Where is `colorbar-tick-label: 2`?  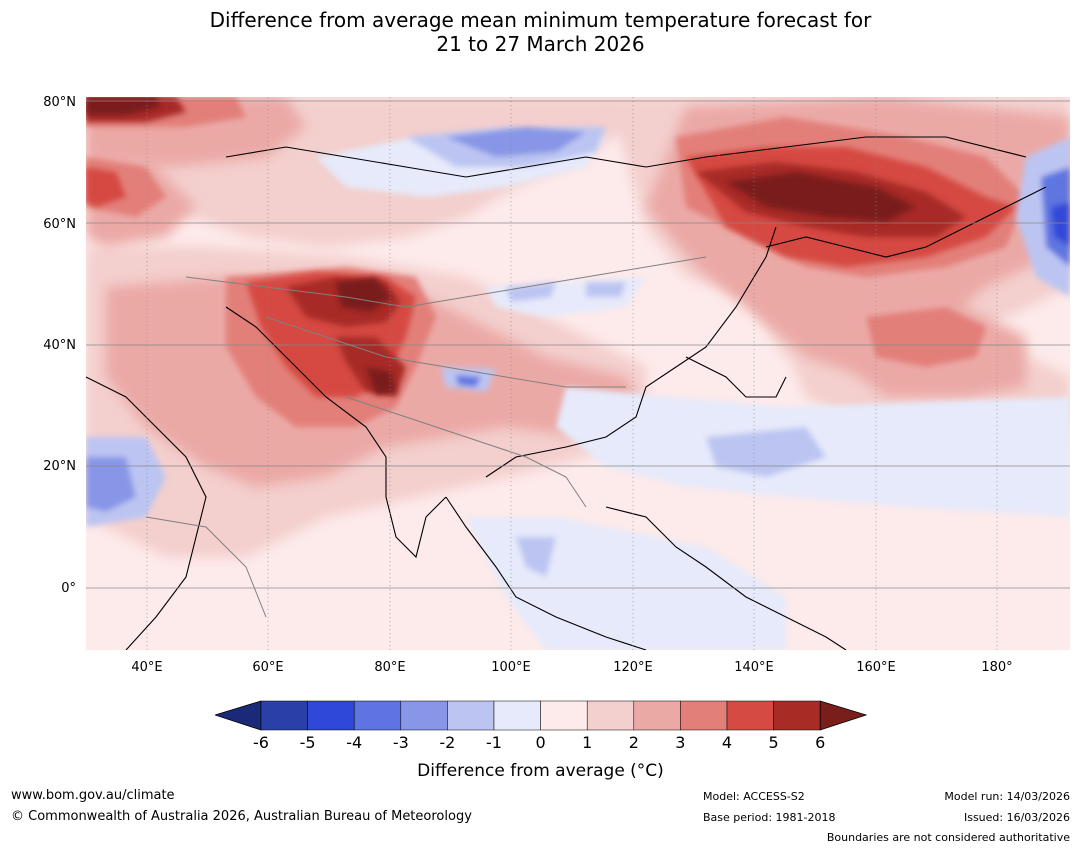
colorbar-tick-label: 2 is located at coordinates (633, 742).